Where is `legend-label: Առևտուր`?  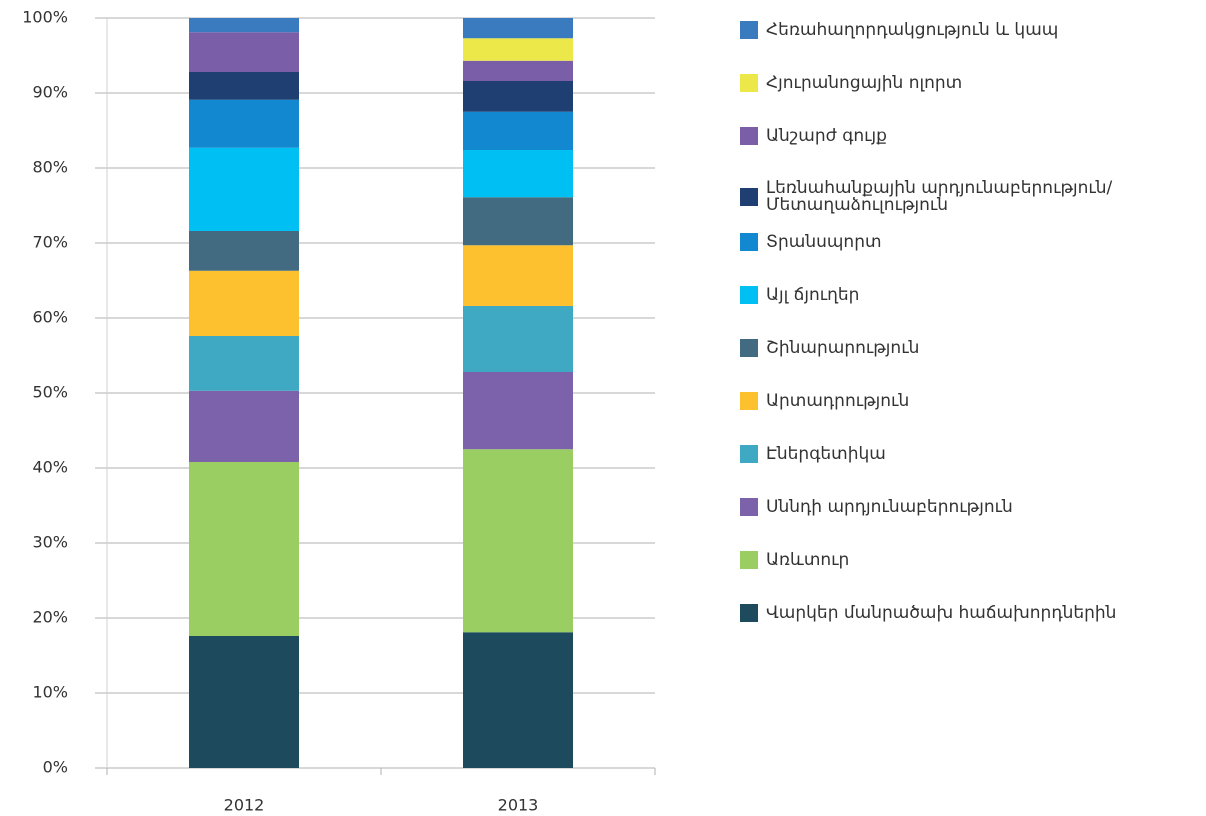
legend-label: Առևտուր is located at coordinates (808, 559).